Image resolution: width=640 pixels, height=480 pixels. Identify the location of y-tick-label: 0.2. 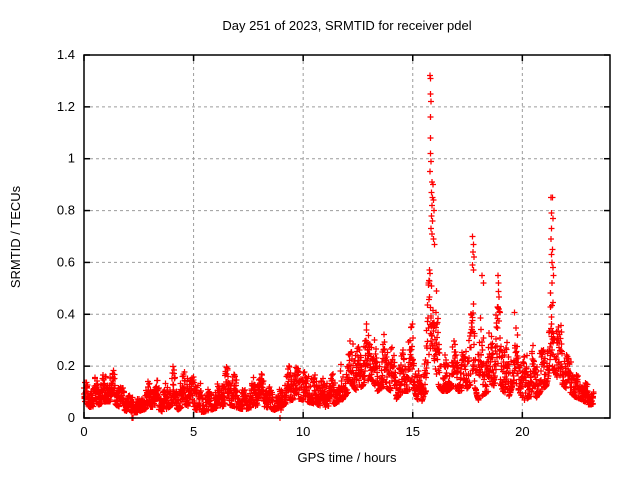
(66, 365).